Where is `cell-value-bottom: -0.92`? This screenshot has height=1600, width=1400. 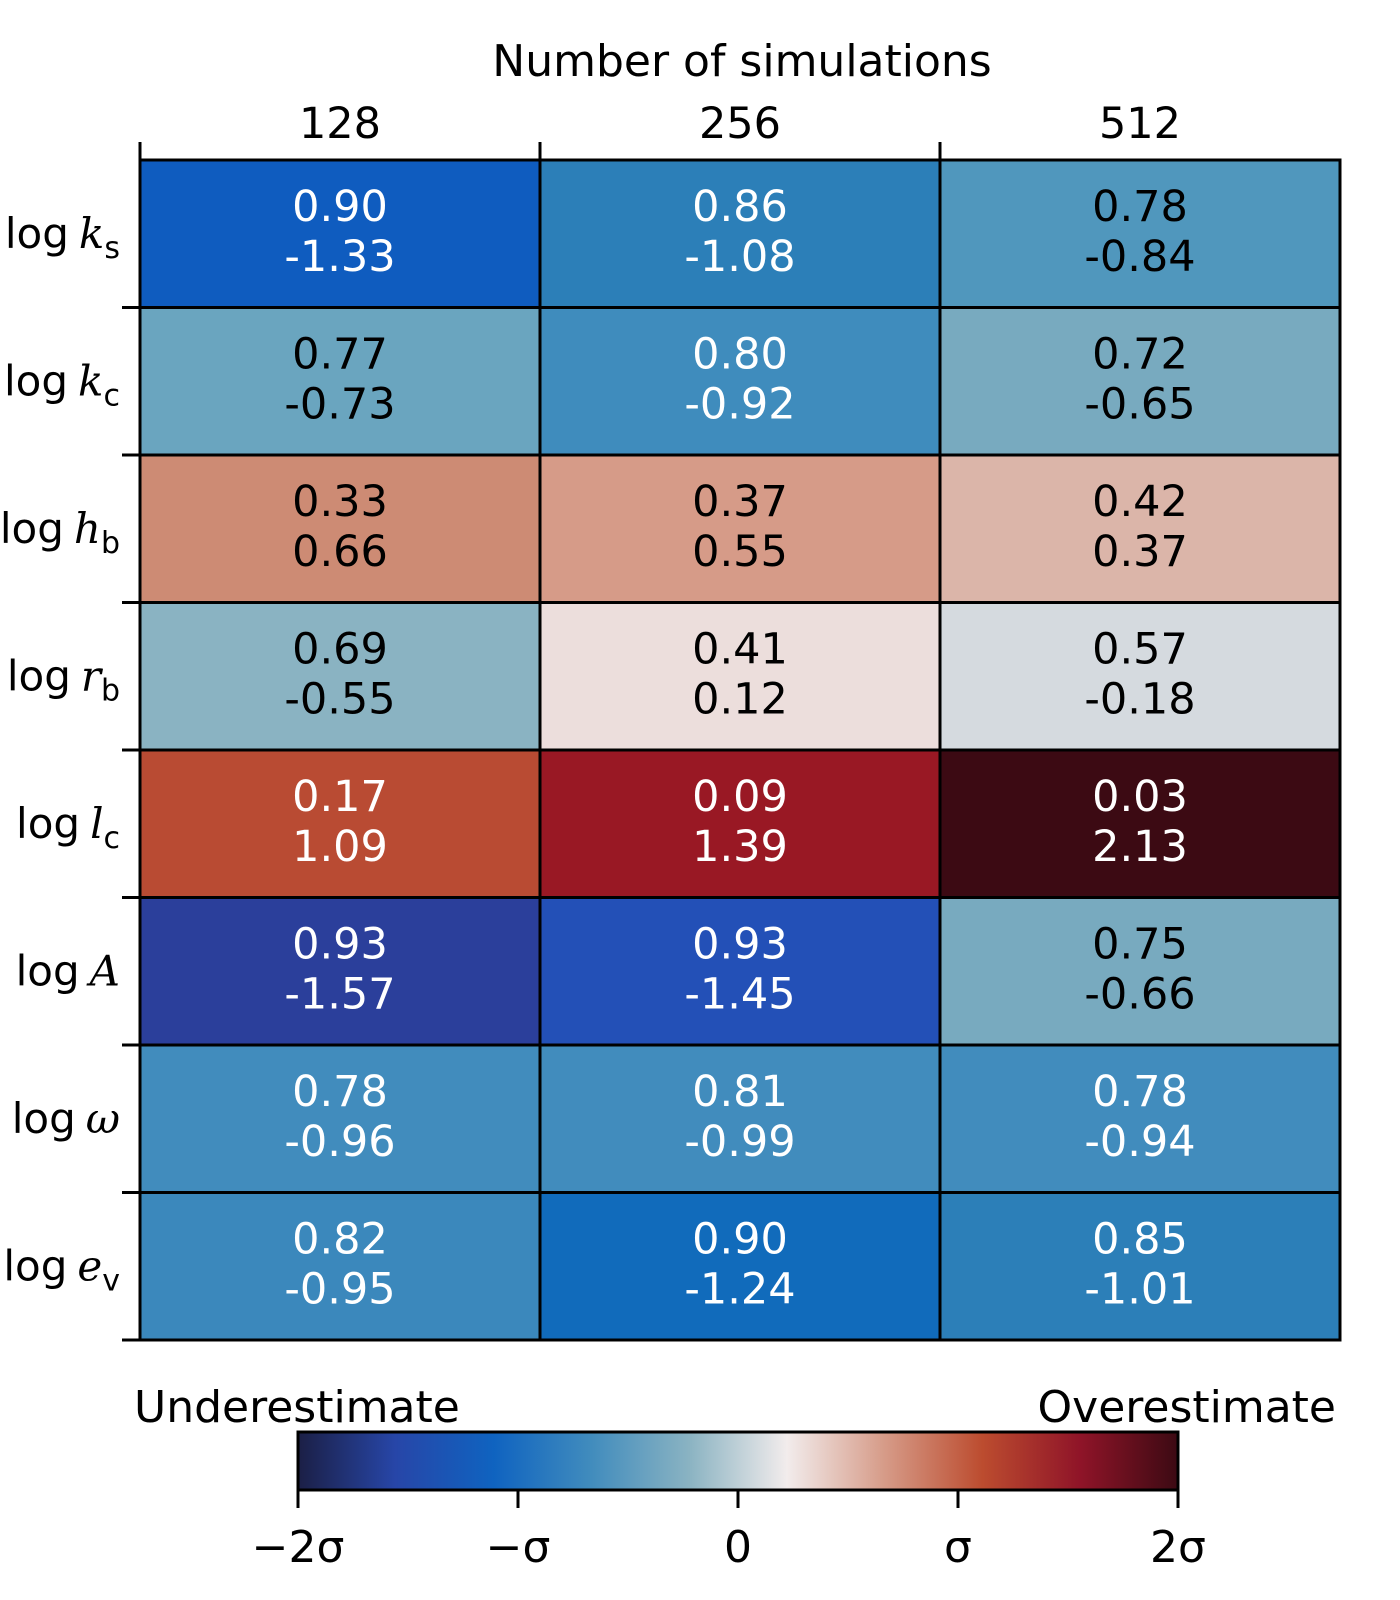
cell-value-bottom: -0.92 is located at coordinates (739, 405).